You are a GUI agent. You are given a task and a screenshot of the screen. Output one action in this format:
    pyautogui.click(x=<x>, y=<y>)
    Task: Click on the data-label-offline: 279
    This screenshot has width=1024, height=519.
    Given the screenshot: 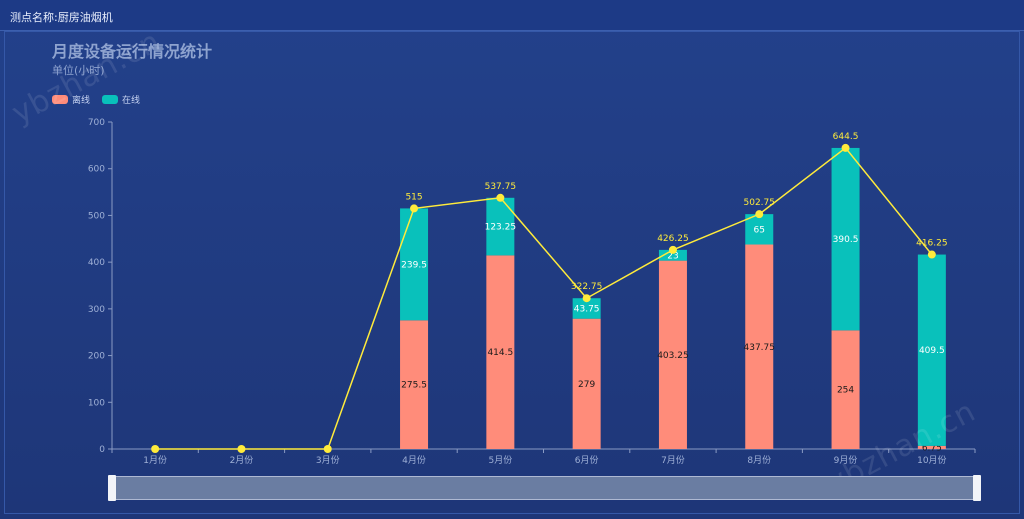 What is the action you would take?
    pyautogui.click(x=586, y=385)
    